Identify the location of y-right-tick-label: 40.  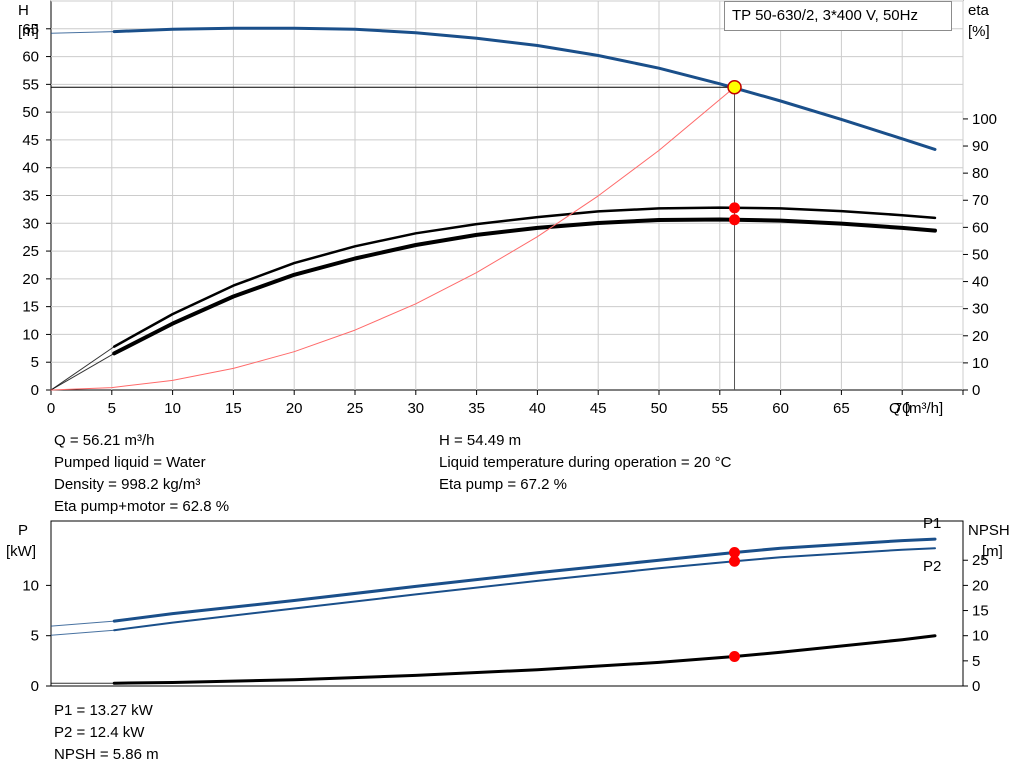
(980, 282).